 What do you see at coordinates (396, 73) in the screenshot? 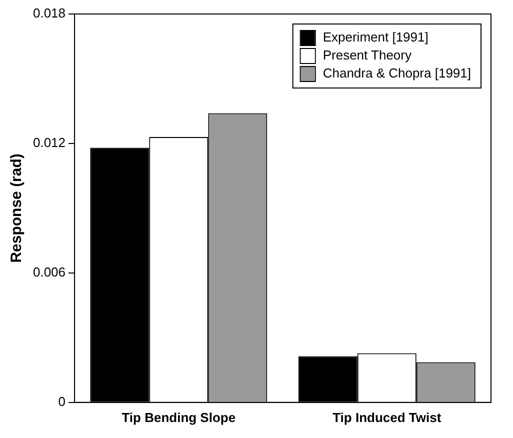
I see `legend-label: Chandra & Chopra [1991]` at bounding box center [396, 73].